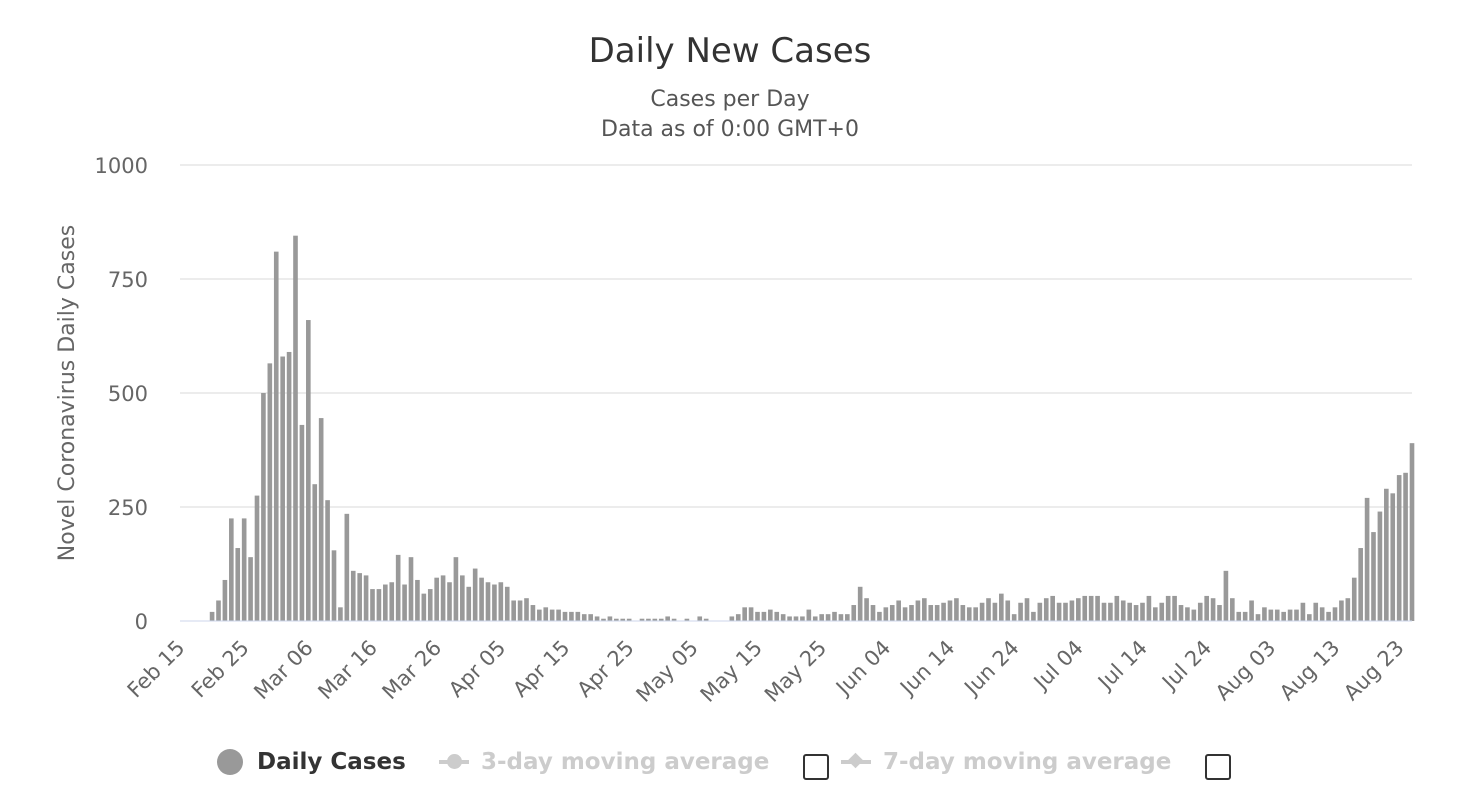 This screenshot has width=1466, height=796. I want to click on legend-3-day-moving-average: 3-day moving average, so click(604, 762).